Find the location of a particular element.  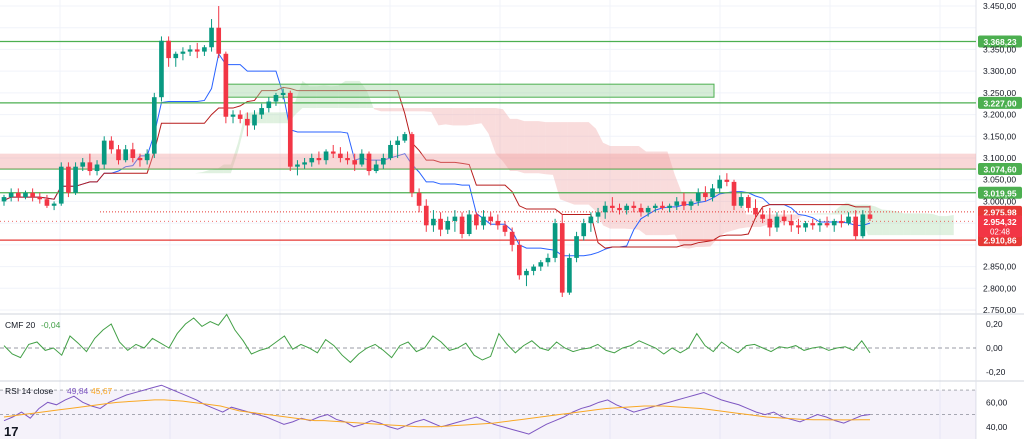

rsi-panel: 60,00 40,00 is located at coordinates (504, 411).